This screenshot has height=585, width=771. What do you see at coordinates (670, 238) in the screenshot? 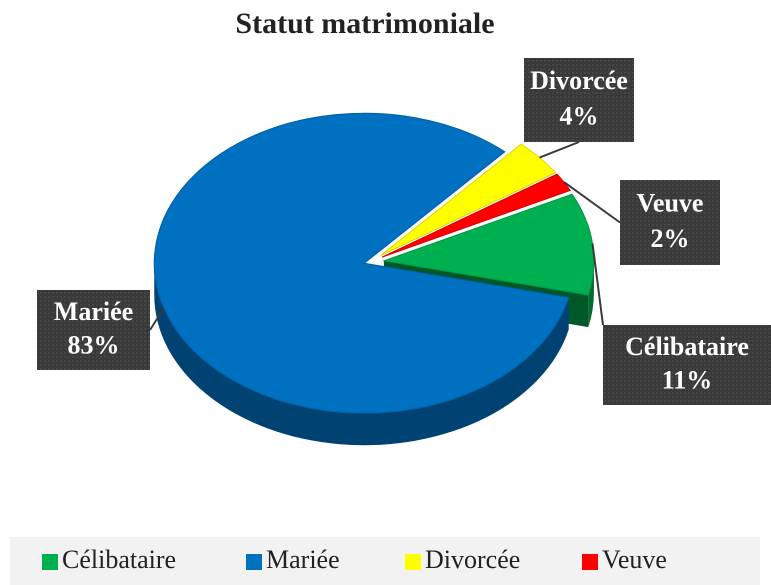
I see `data-label: 2%` at bounding box center [670, 238].